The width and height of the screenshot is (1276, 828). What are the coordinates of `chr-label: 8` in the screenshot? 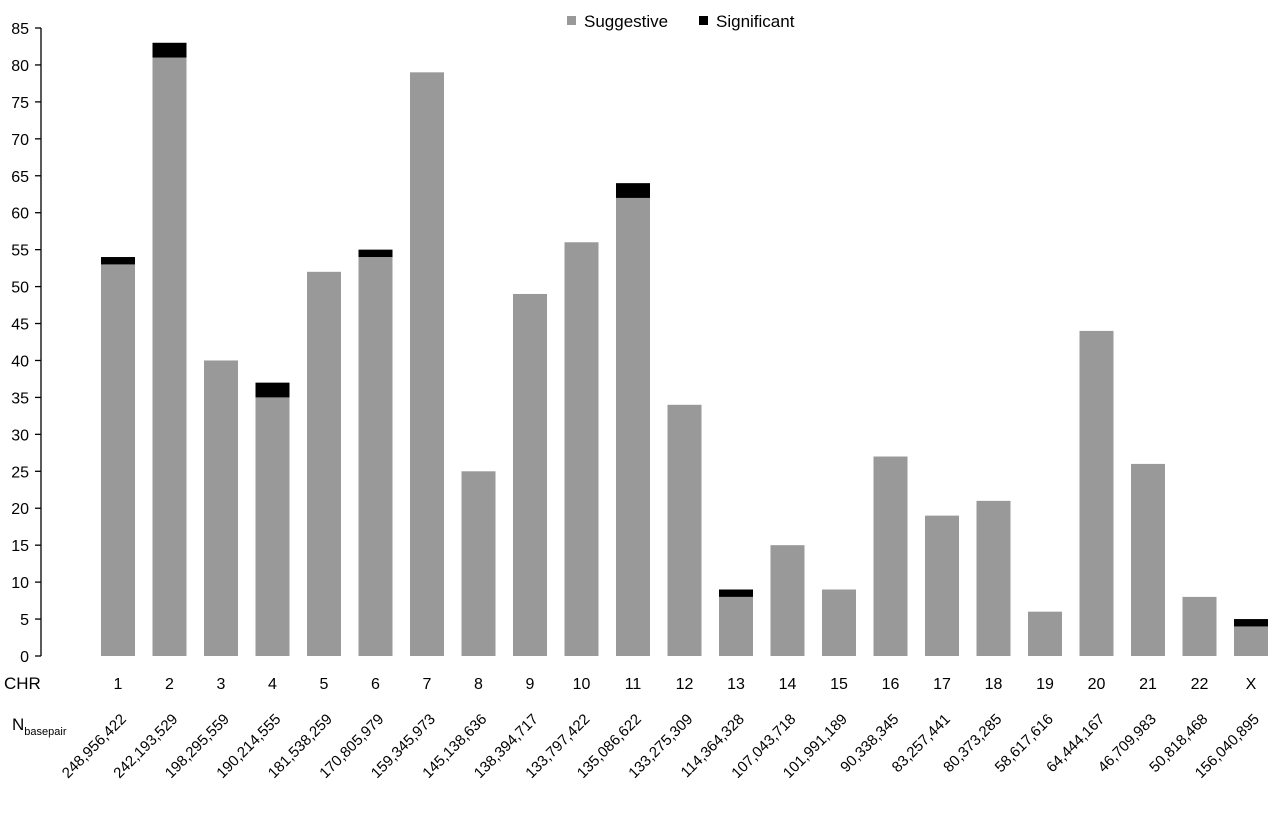 It's located at (478, 684).